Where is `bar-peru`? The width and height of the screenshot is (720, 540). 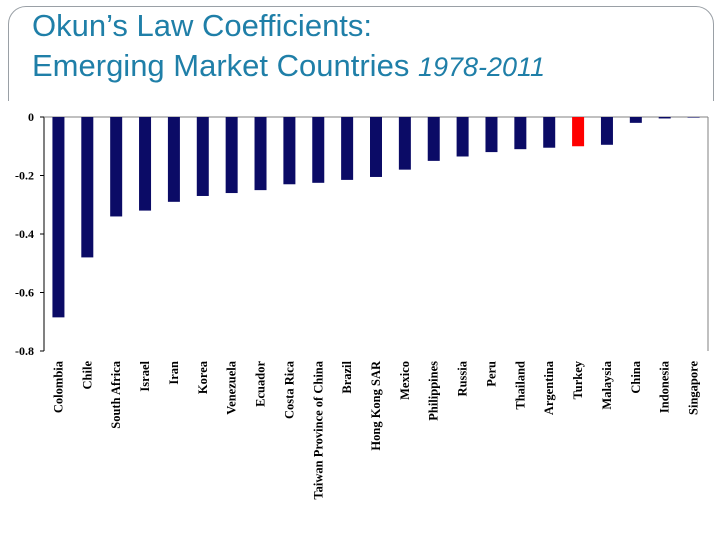 bar-peru is located at coordinates (491, 135).